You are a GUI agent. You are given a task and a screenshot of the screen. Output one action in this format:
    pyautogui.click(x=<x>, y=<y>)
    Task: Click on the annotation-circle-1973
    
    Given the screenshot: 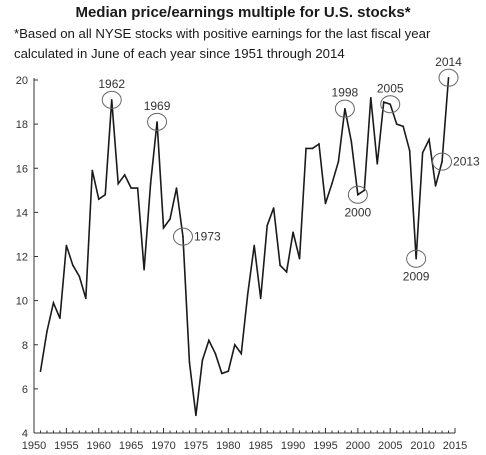 What is the action you would take?
    pyautogui.click(x=182, y=236)
    